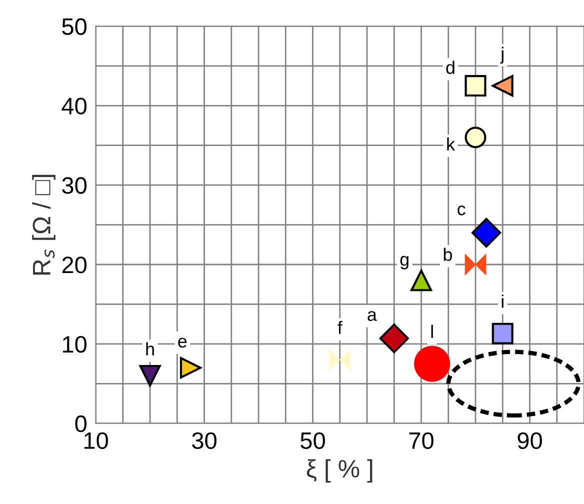  Describe the element at coordinates (74, 185) in the screenshot. I see `y-tick-label: 30` at that location.